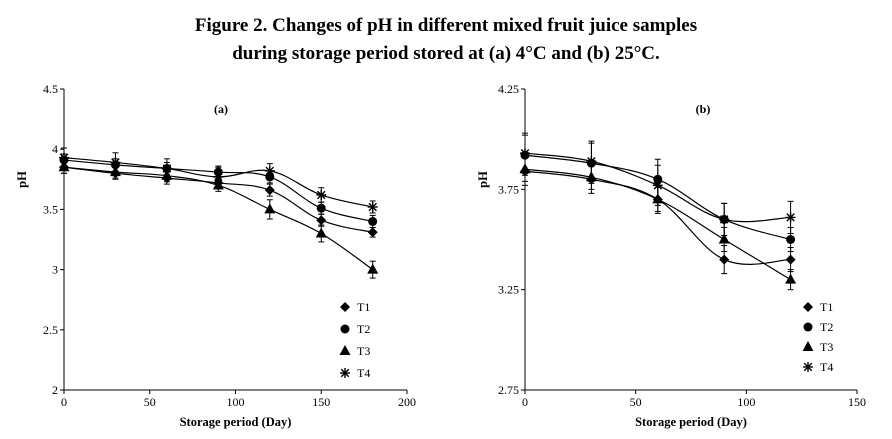  Describe the element at coordinates (355, 329) in the screenshot. I see `chart-a-legend-item-t2: T2` at that location.